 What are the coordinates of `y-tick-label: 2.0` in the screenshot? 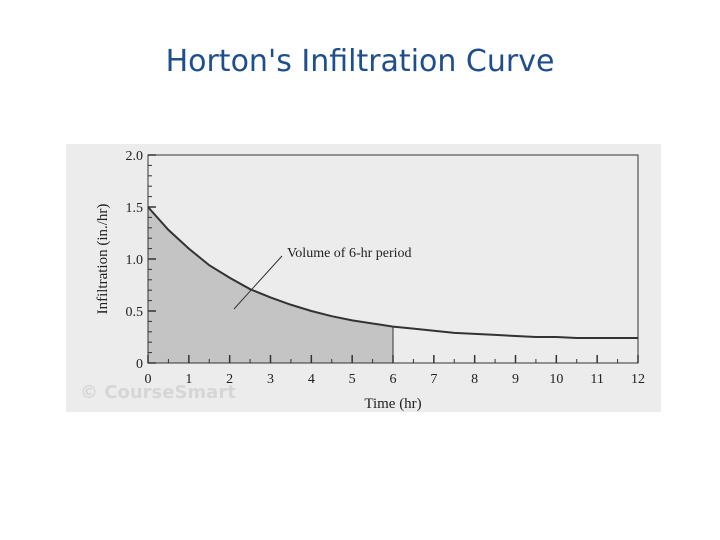 It's located at (135, 156).